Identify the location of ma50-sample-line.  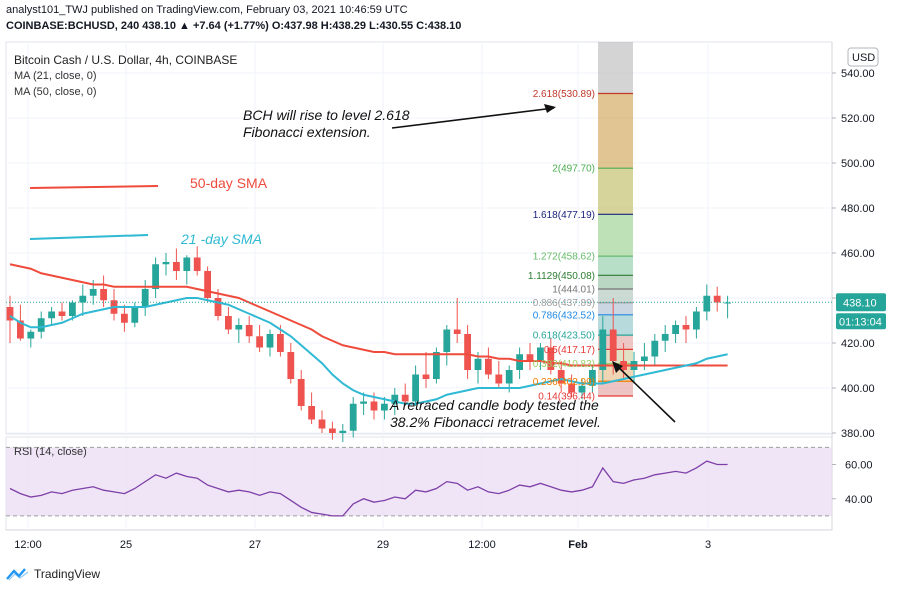
(94, 187).